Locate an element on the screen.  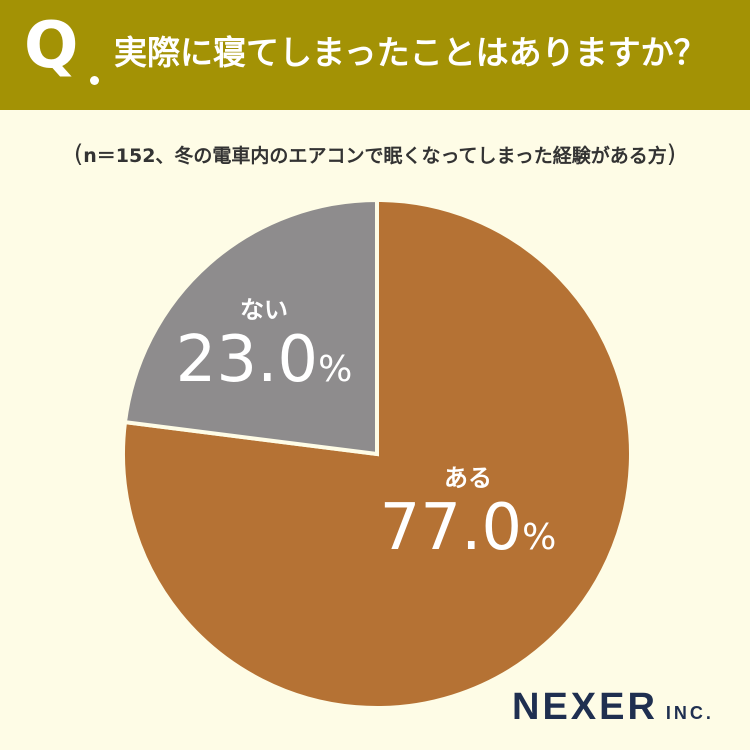
nexer-logo: NEXER INC. is located at coordinates (613, 707).